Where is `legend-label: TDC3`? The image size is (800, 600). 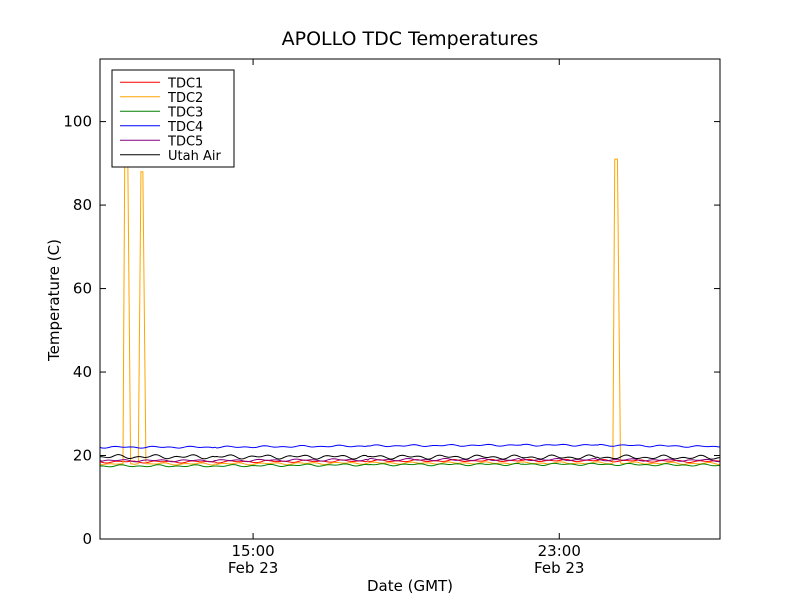
legend-label: TDC3 is located at coordinates (185, 112).